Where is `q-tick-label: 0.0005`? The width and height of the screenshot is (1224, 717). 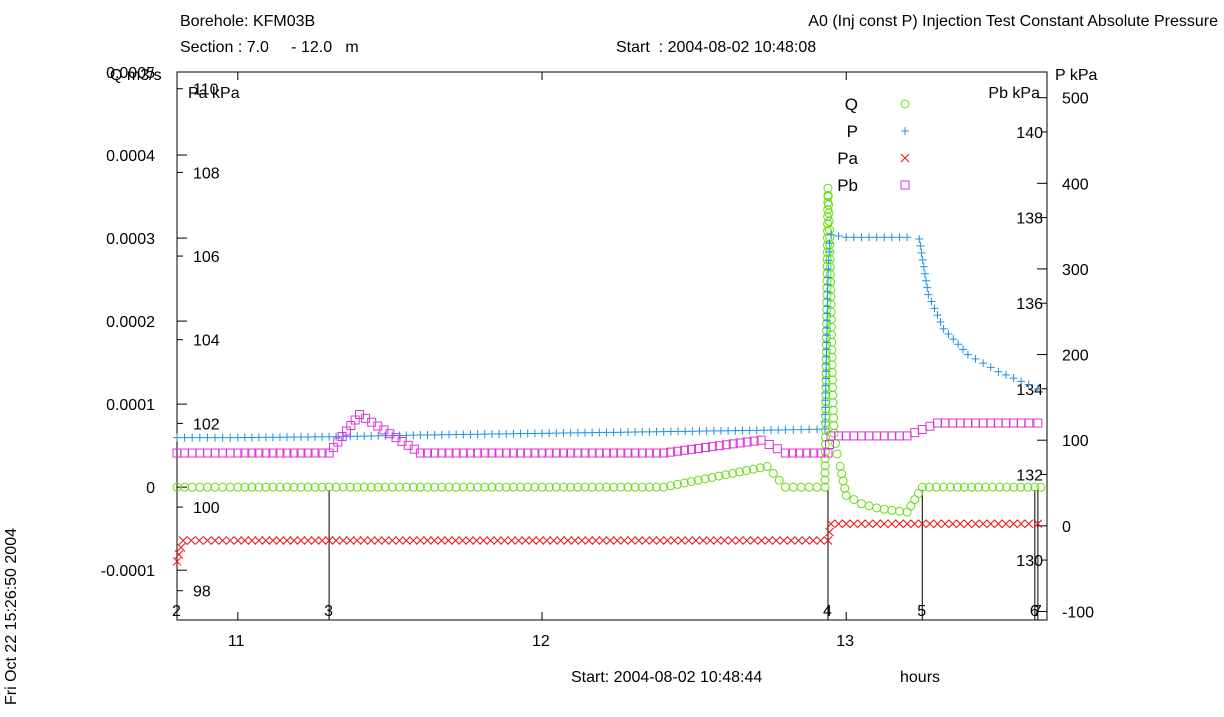 q-tick-label: 0.0005 is located at coordinates (130, 73).